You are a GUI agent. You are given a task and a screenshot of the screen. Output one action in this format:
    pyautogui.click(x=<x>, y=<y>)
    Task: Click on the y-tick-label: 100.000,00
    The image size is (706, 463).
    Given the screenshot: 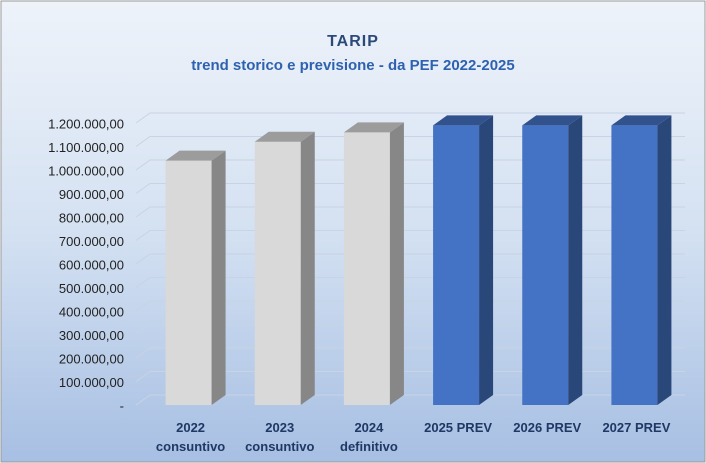 What is the action you would take?
    pyautogui.click(x=91, y=382)
    